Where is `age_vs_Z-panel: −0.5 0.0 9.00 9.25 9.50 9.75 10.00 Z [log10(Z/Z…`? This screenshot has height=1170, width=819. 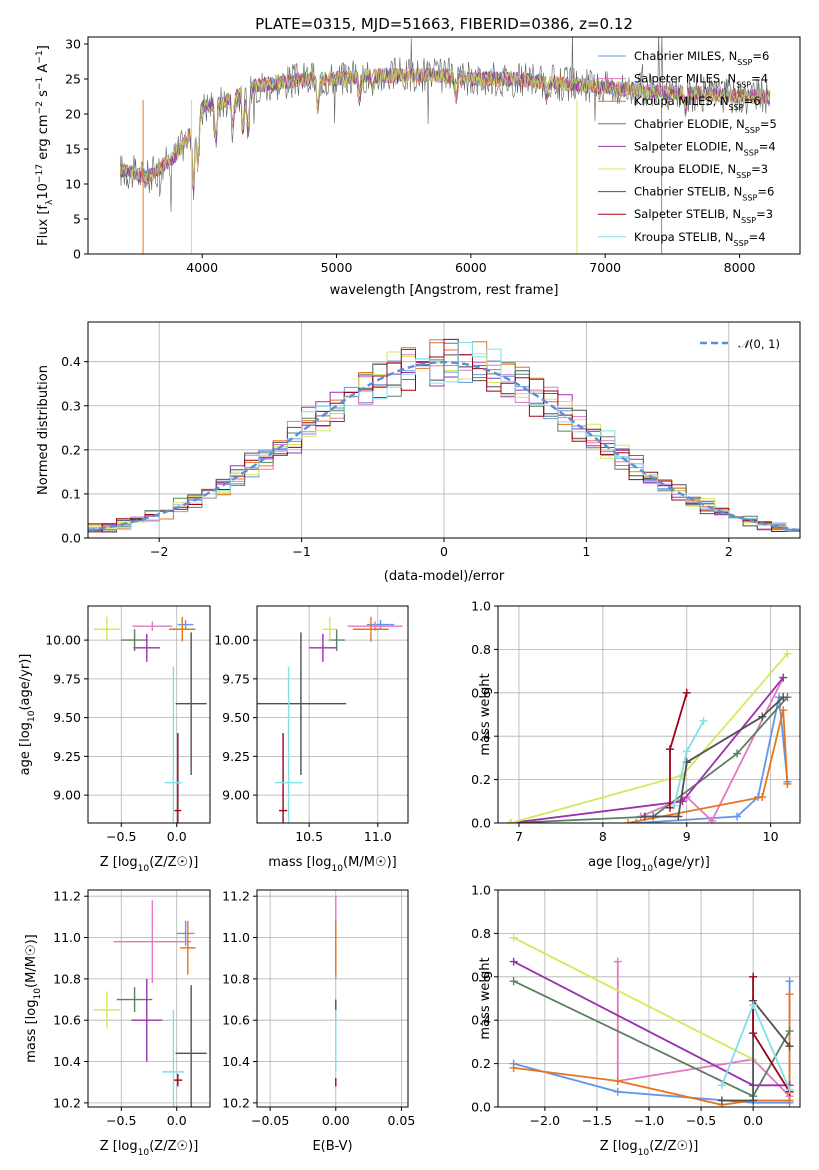
age_vs_Z-panel: −0.5 0.0 9.00 9.25 9.50 9.75 10.00 Z [log10(Z/Z… is located at coordinates (114, 739).